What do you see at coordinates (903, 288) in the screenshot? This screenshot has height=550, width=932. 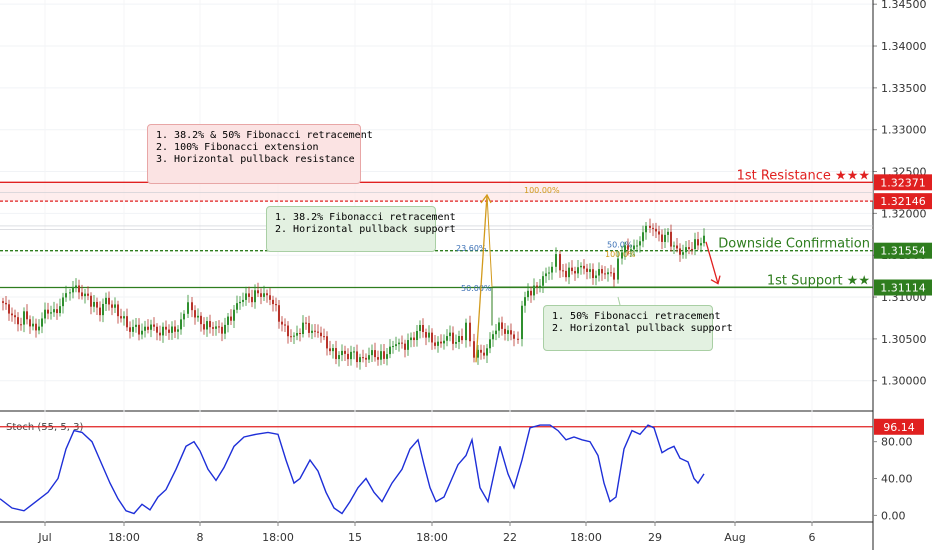 I see `level-price-label: 1.31114` at bounding box center [903, 288].